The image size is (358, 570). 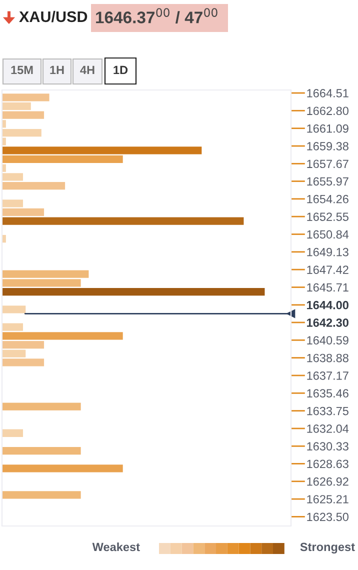 I want to click on y-tick-label: 1659.38, so click(x=327, y=146).